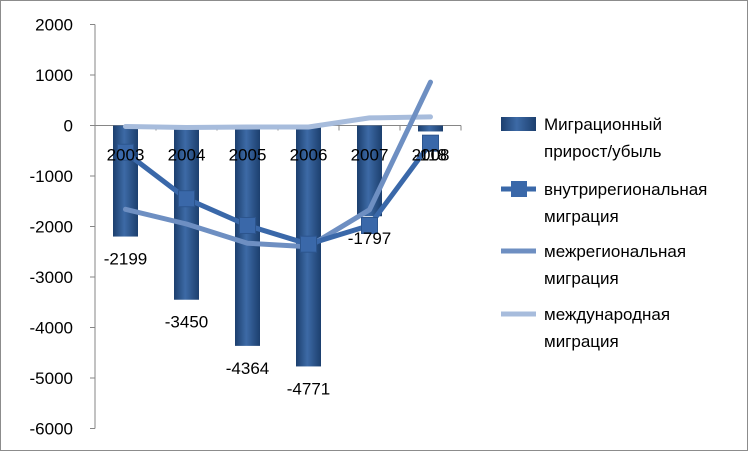  Describe the element at coordinates (603, 124) in the screenshot. I see `legend-label-net-migration: Миграционный` at that location.